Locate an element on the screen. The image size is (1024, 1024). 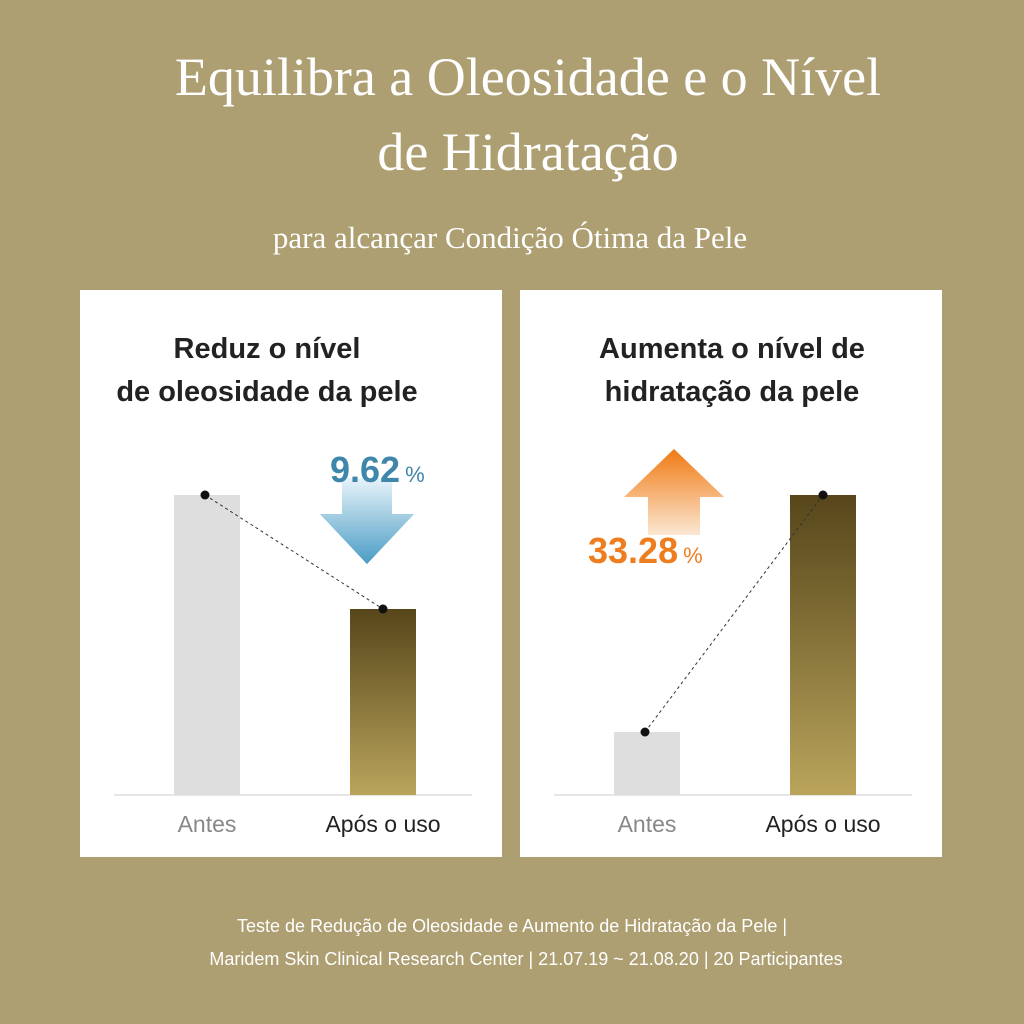
panel-title: Reduz o nível is located at coordinates (267, 349).